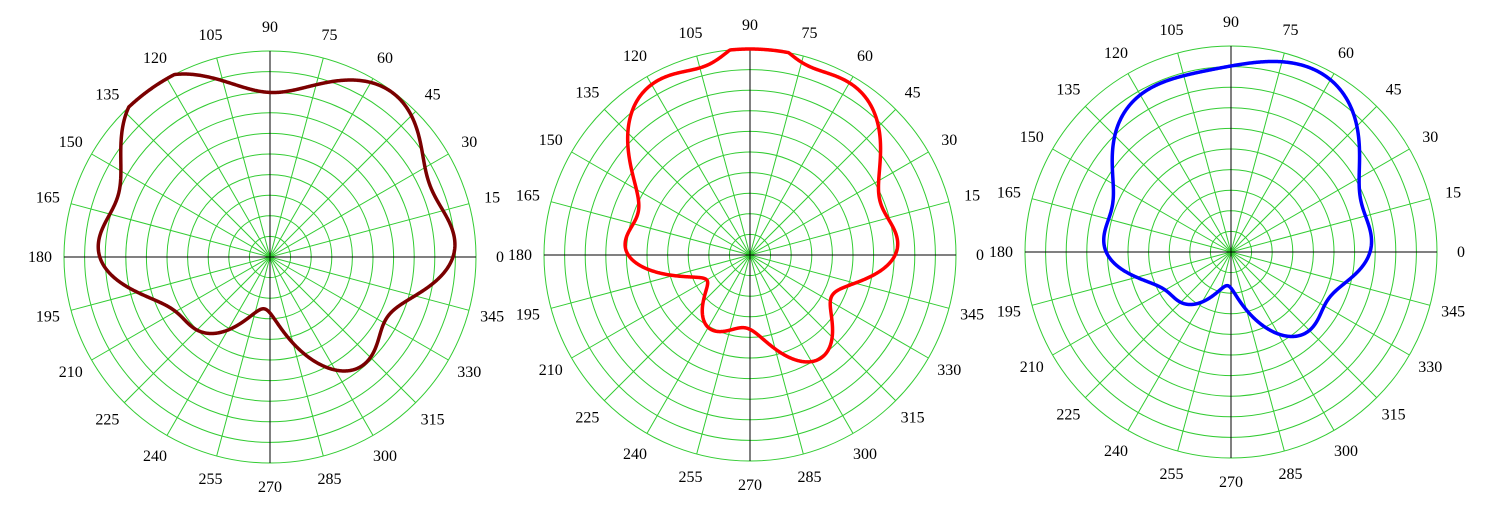  Describe the element at coordinates (40, 257) in the screenshot. I see `angle-tick-label: 180` at that location.